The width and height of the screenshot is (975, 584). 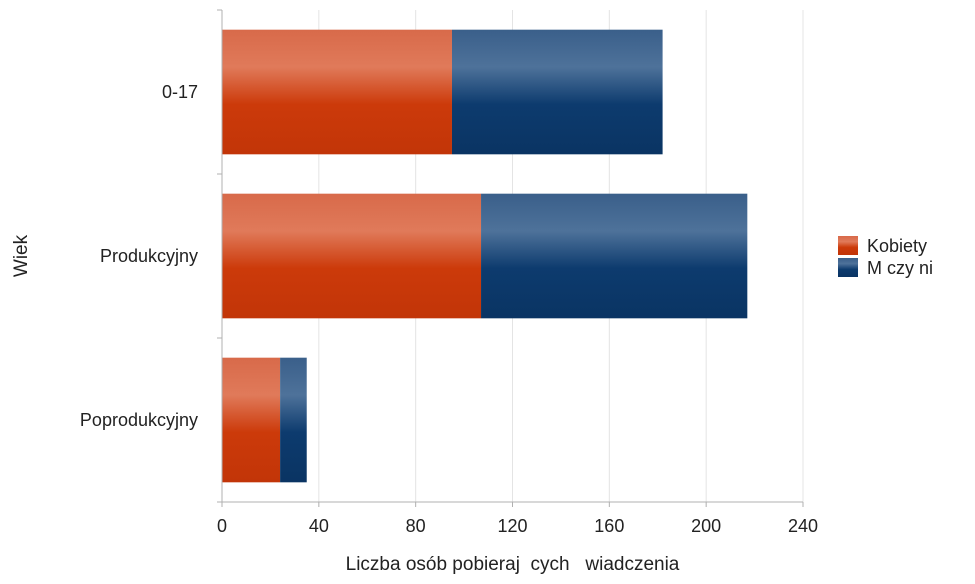 I want to click on x-tick-label: 40, so click(x=319, y=526).